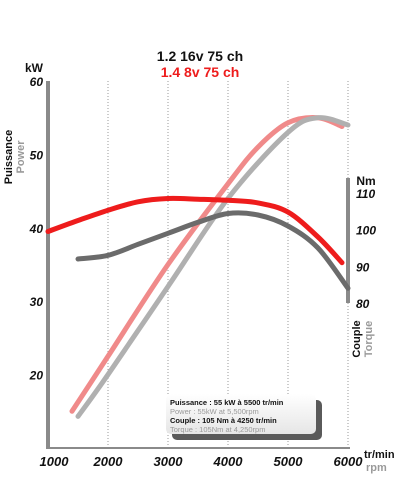 The image size is (400, 486). I want to click on x-tick-label-5000: 5000, so click(289, 461).